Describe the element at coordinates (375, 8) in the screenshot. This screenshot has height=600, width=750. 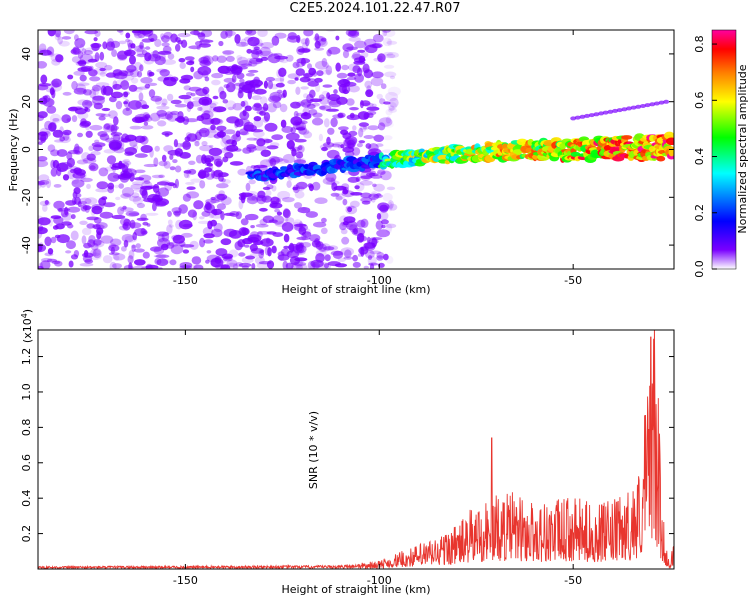
I see `chart-title: C2E5.2024.101.22.47.R07` at that location.